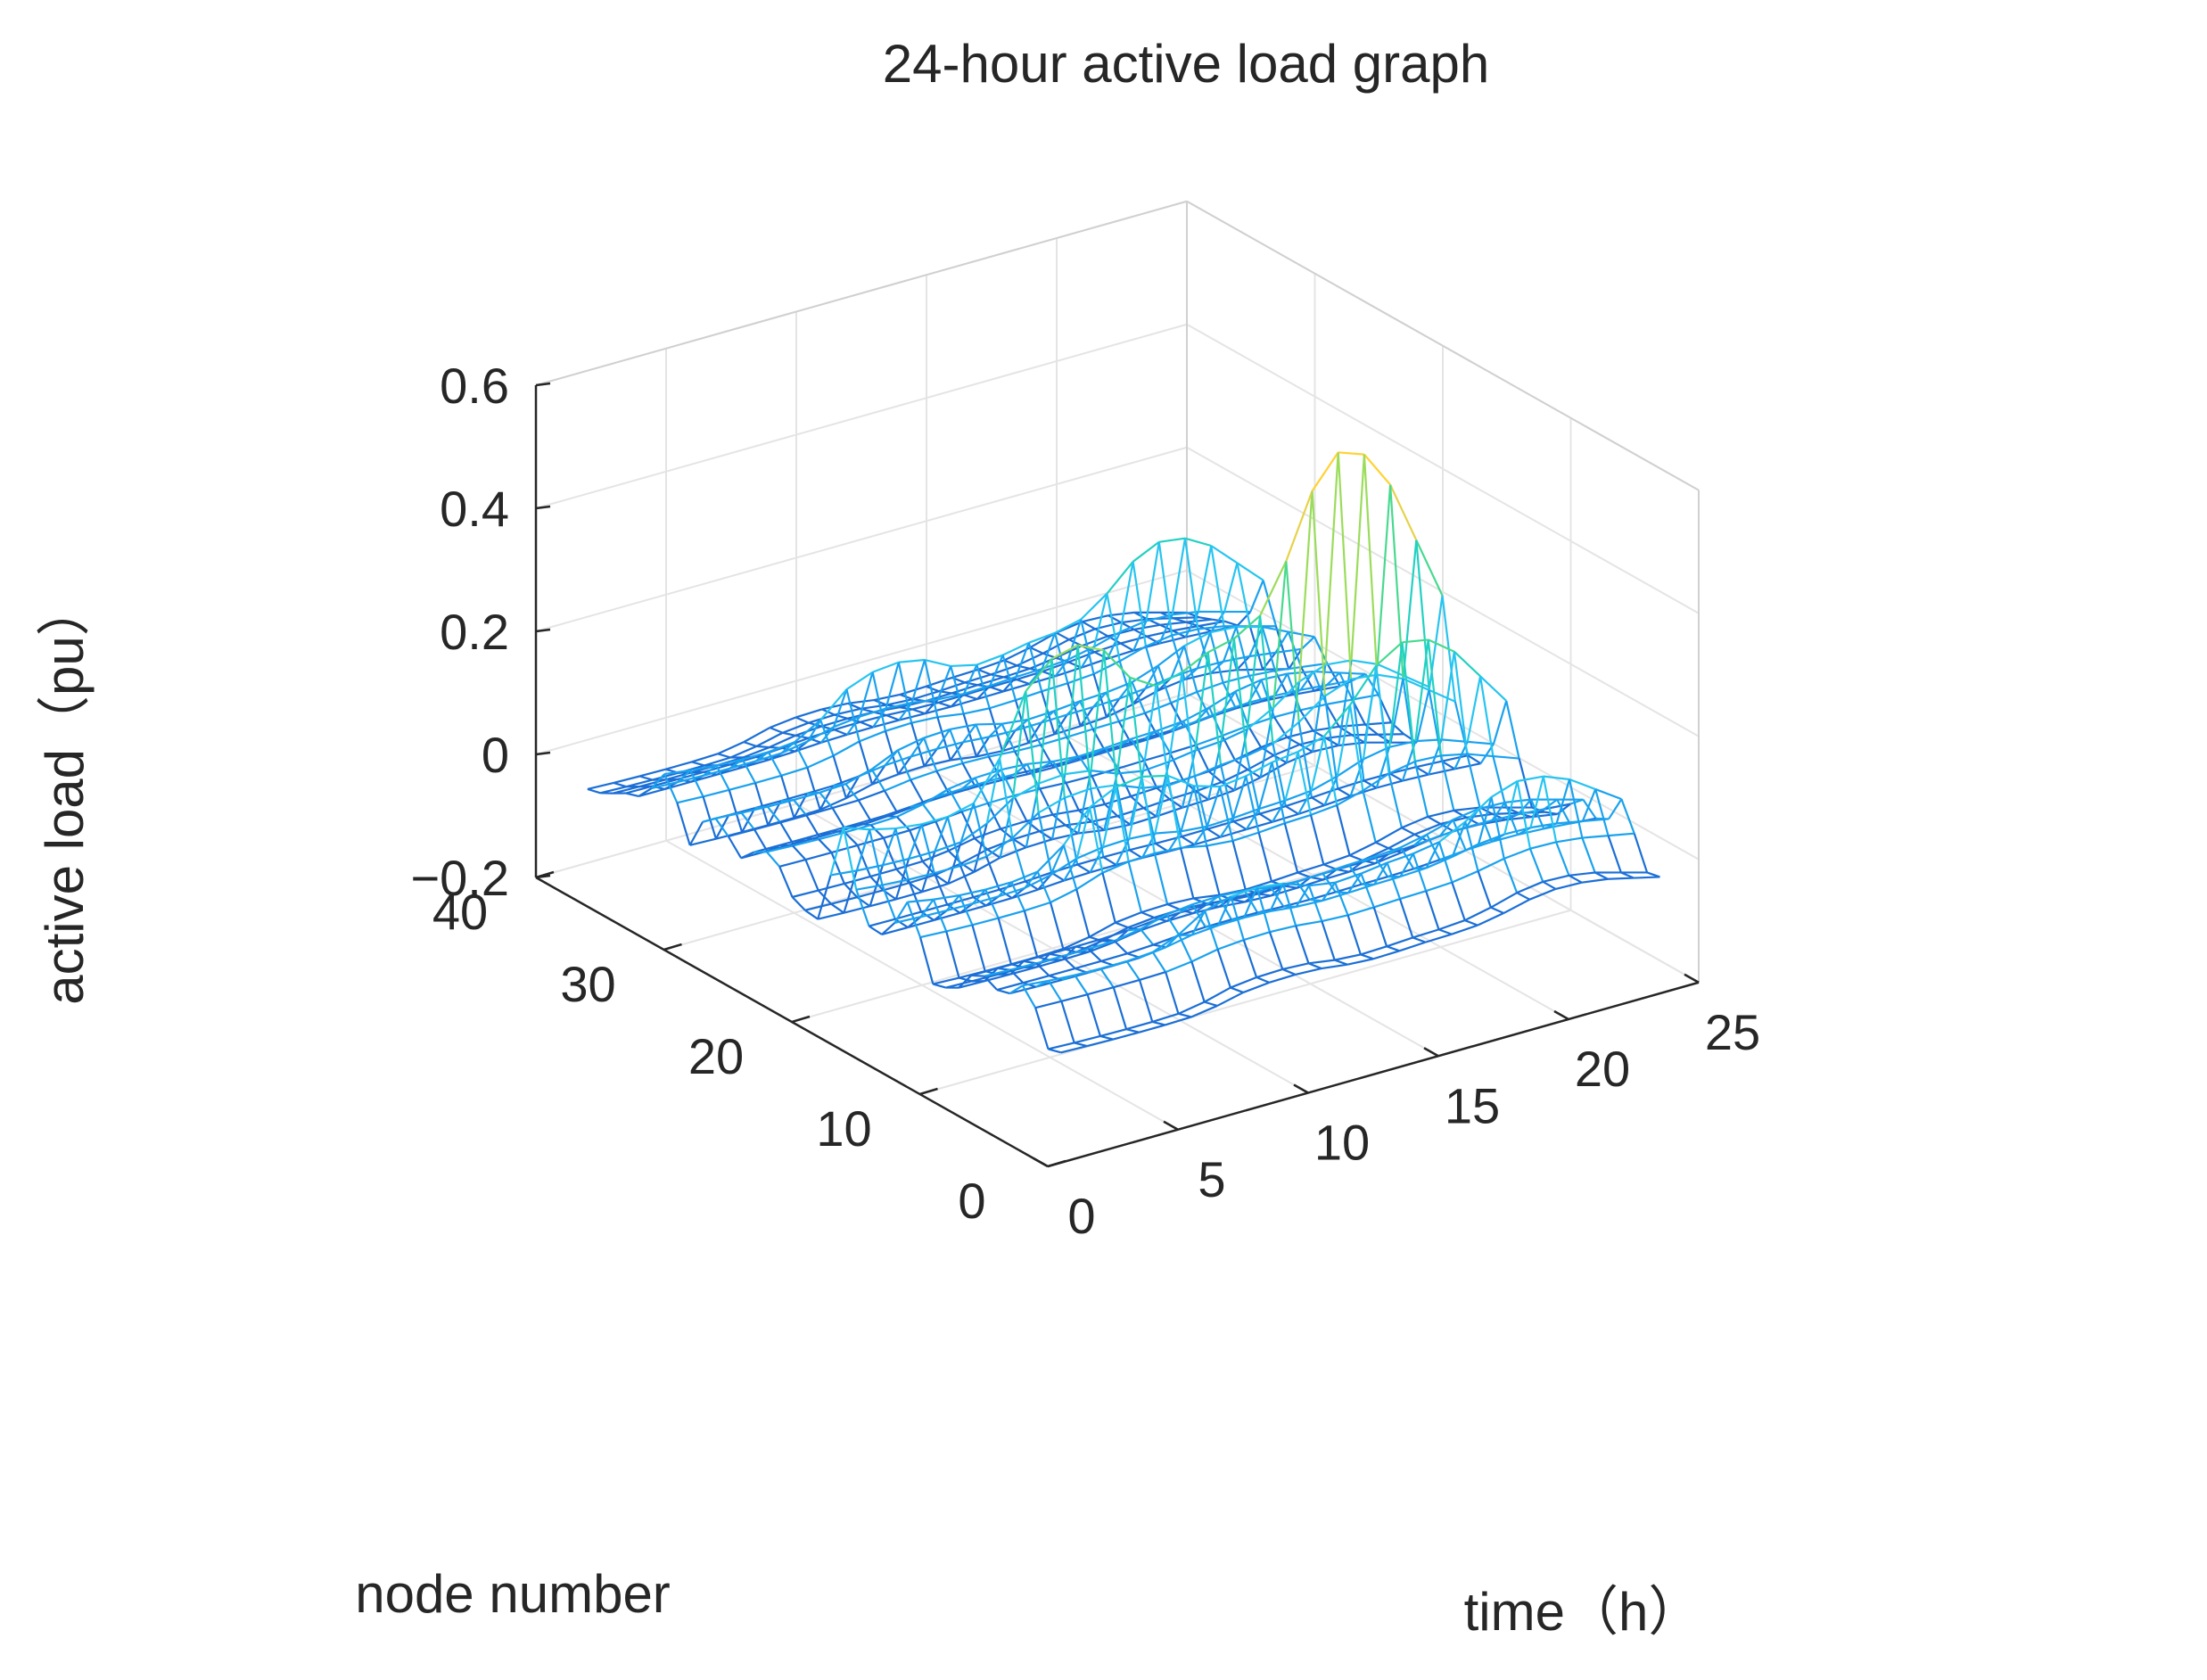  What do you see at coordinates (861, 662) in the screenshot?
I see `back-wall-gridline` at bounding box center [861, 662].